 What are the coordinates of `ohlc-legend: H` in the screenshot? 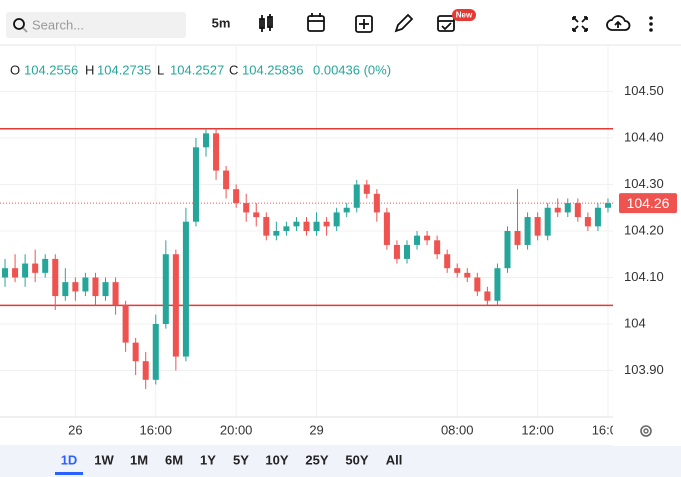 It's located at (89, 69).